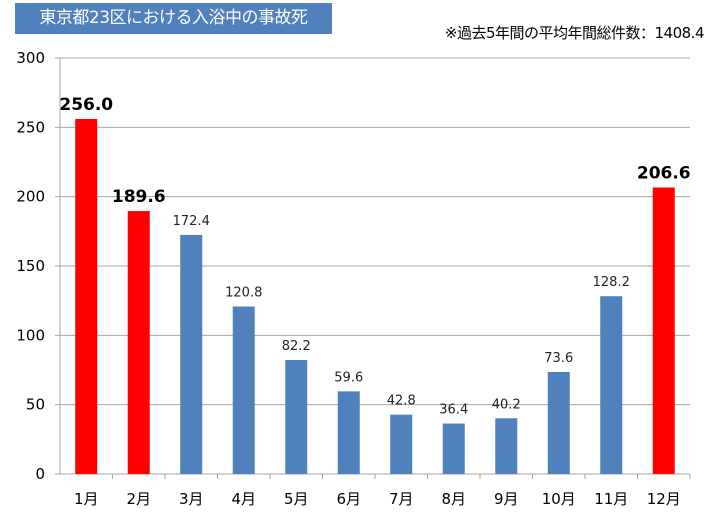  Describe the element at coordinates (453, 410) in the screenshot. I see `data-label: 36.4` at that location.